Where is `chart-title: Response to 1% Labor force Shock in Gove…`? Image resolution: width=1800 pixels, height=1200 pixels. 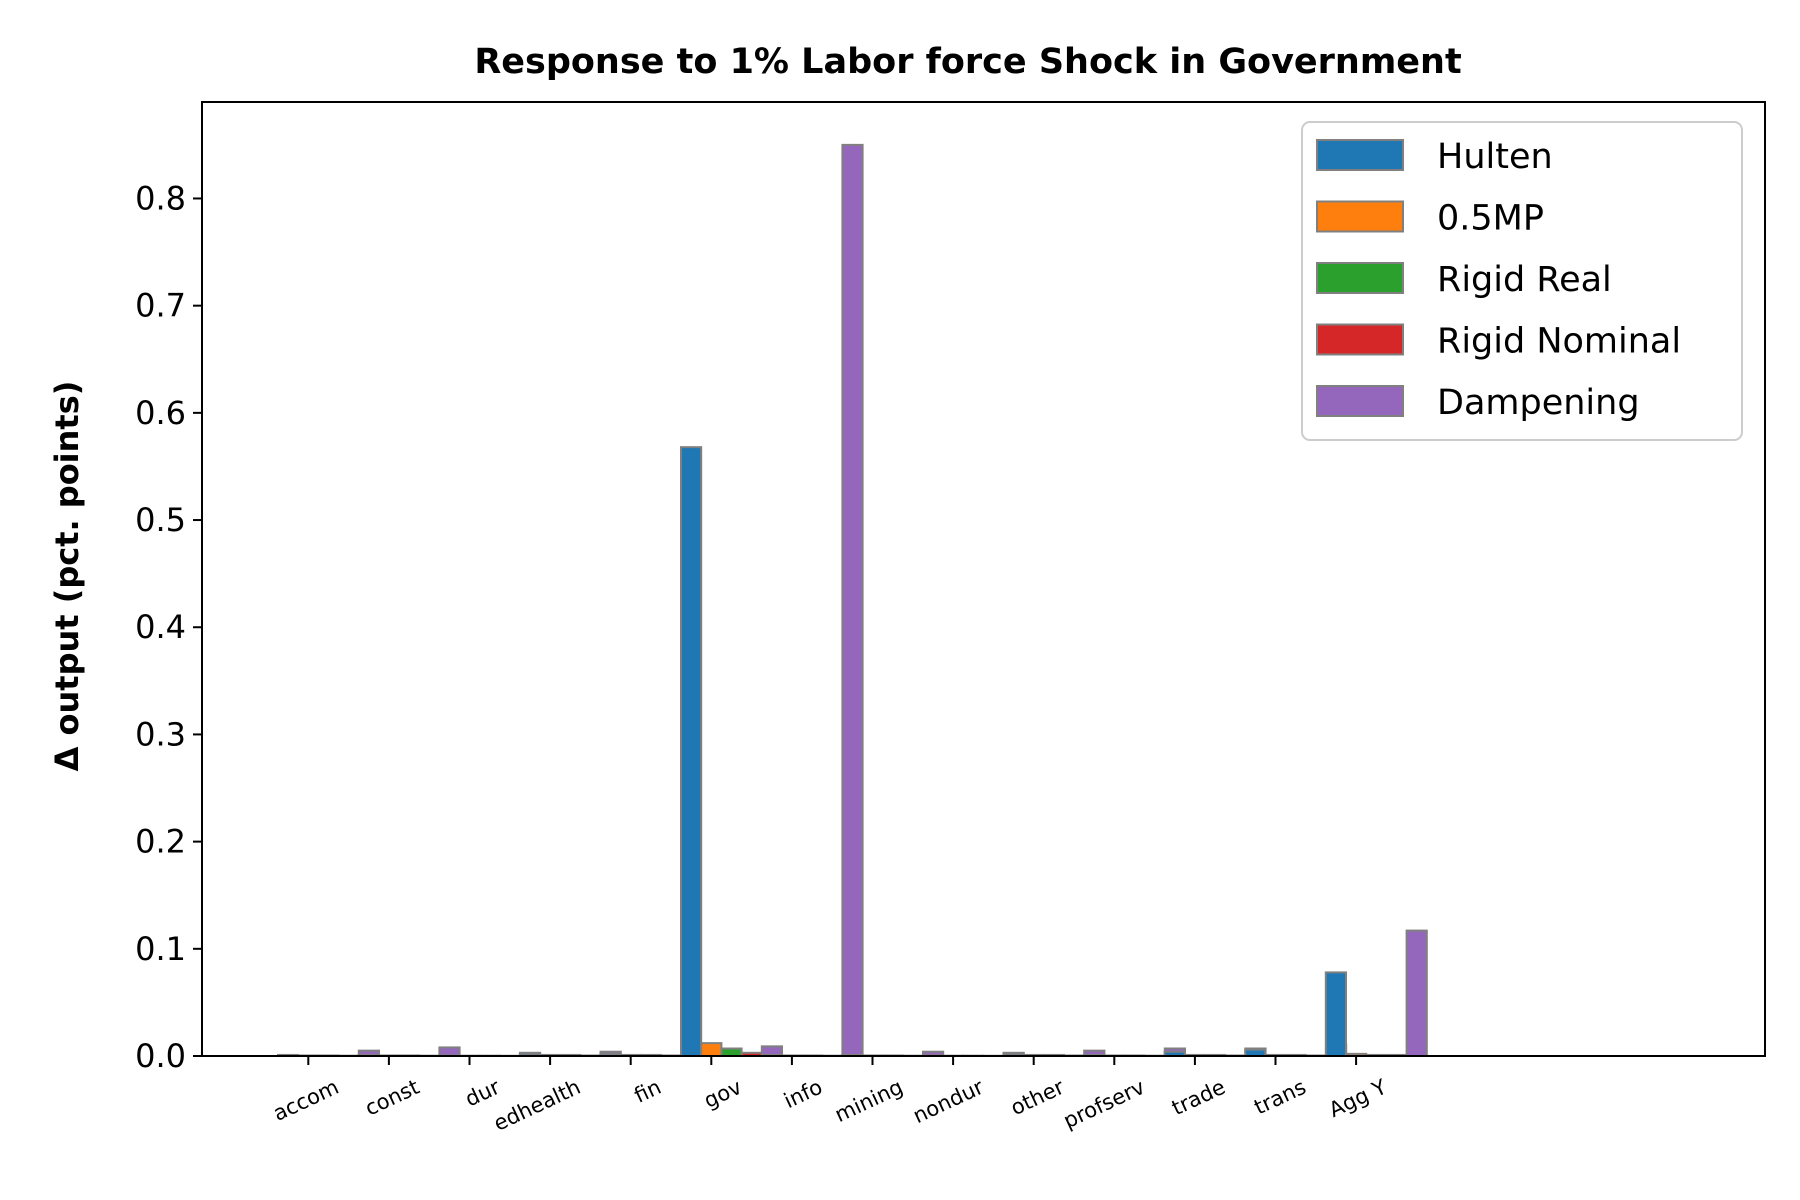
chart-title: Response to 1% Labor force Shock in Gove… is located at coordinates (967, 62).